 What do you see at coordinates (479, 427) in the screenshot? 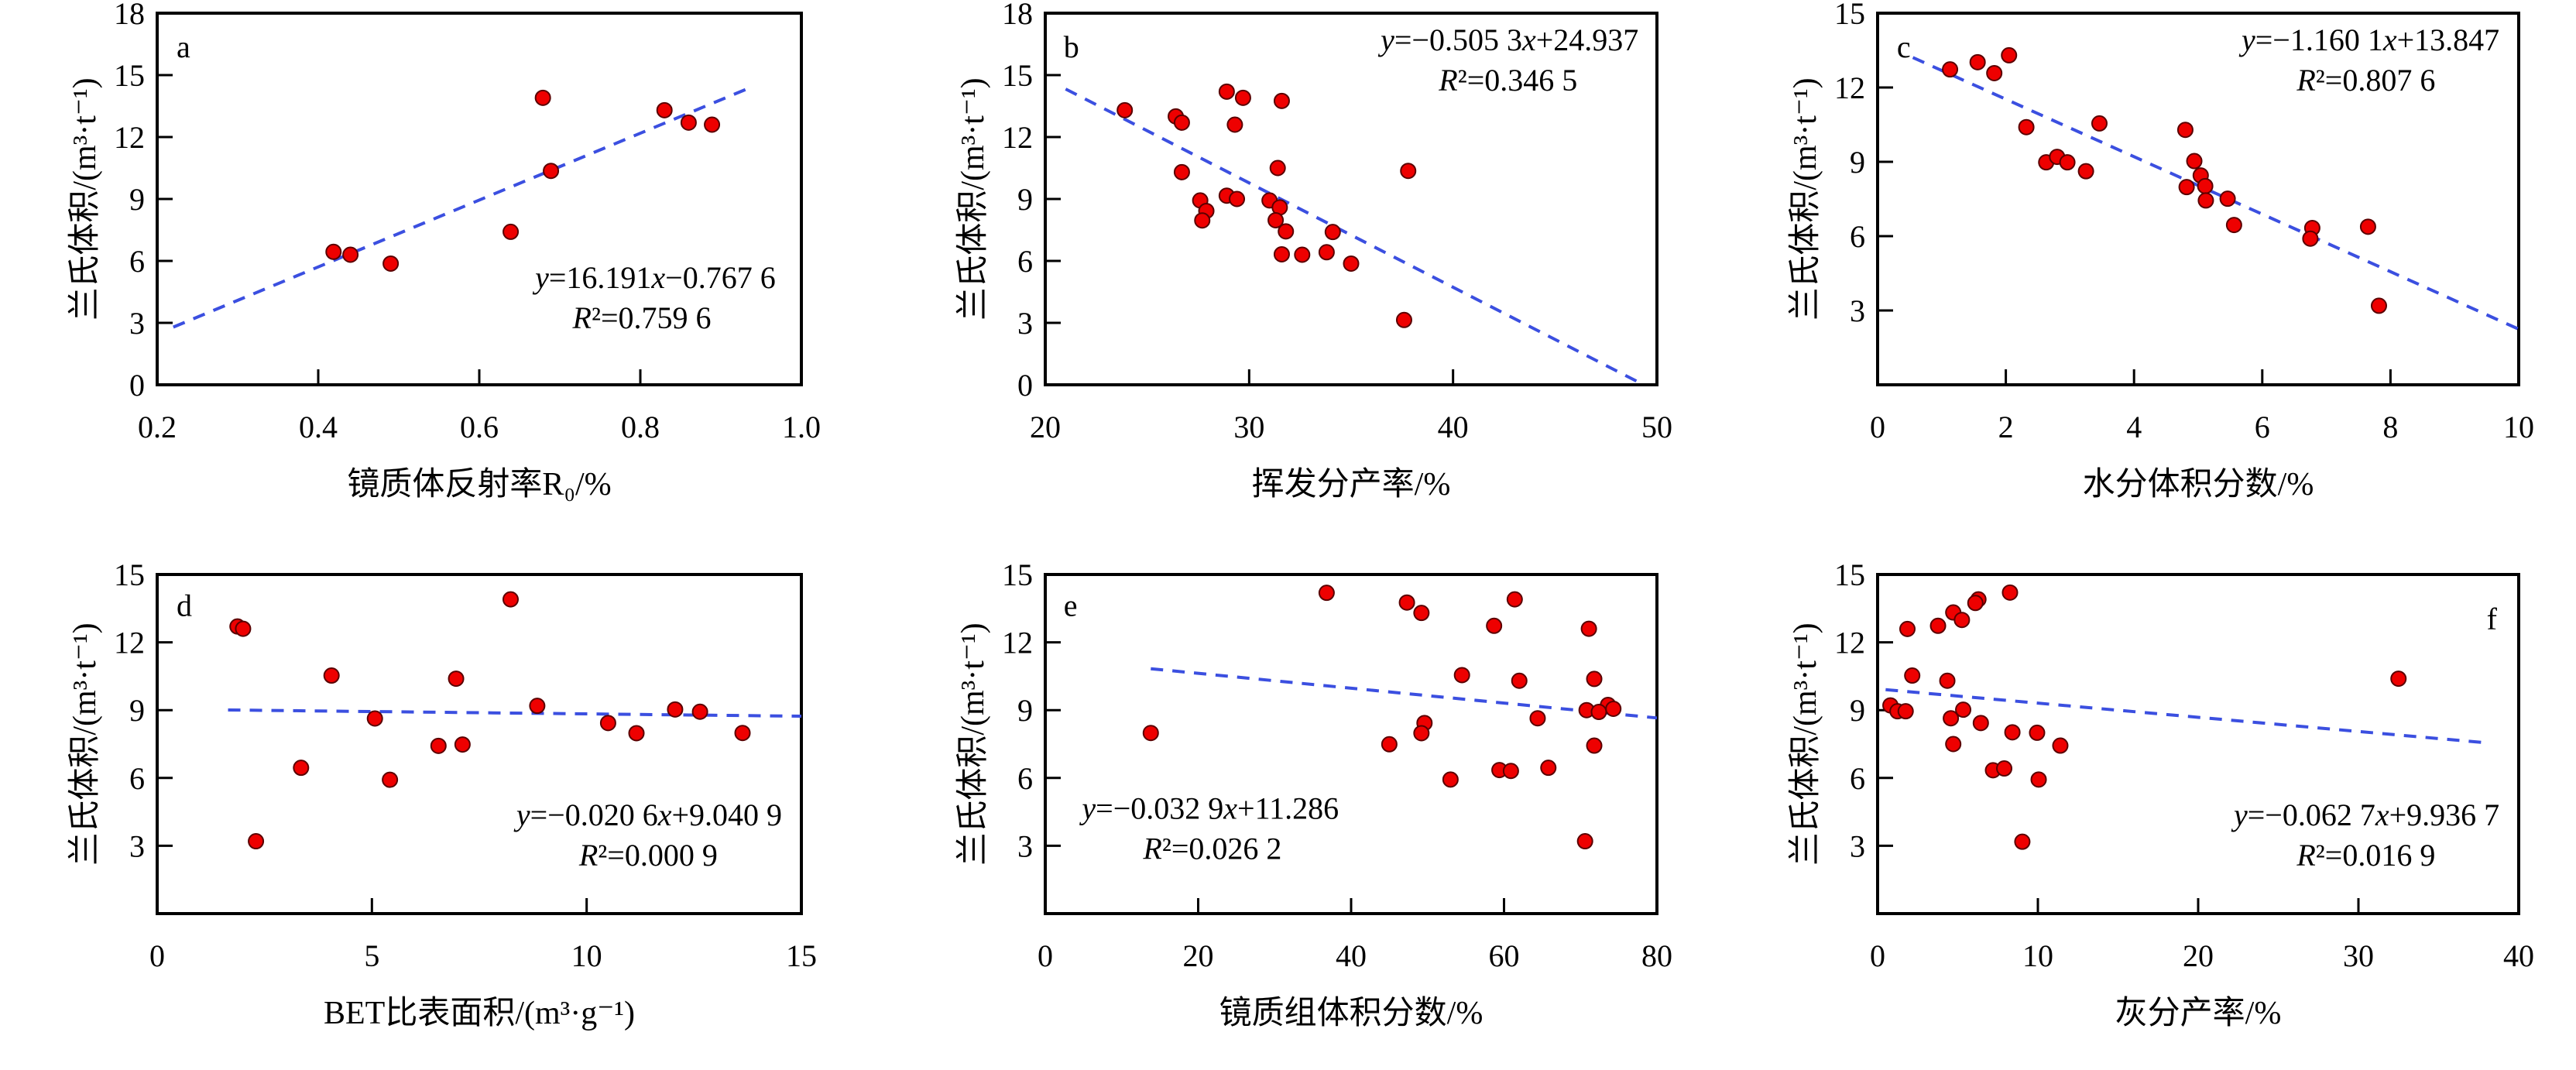
I see `x-tick-label: 0.6` at bounding box center [479, 427].